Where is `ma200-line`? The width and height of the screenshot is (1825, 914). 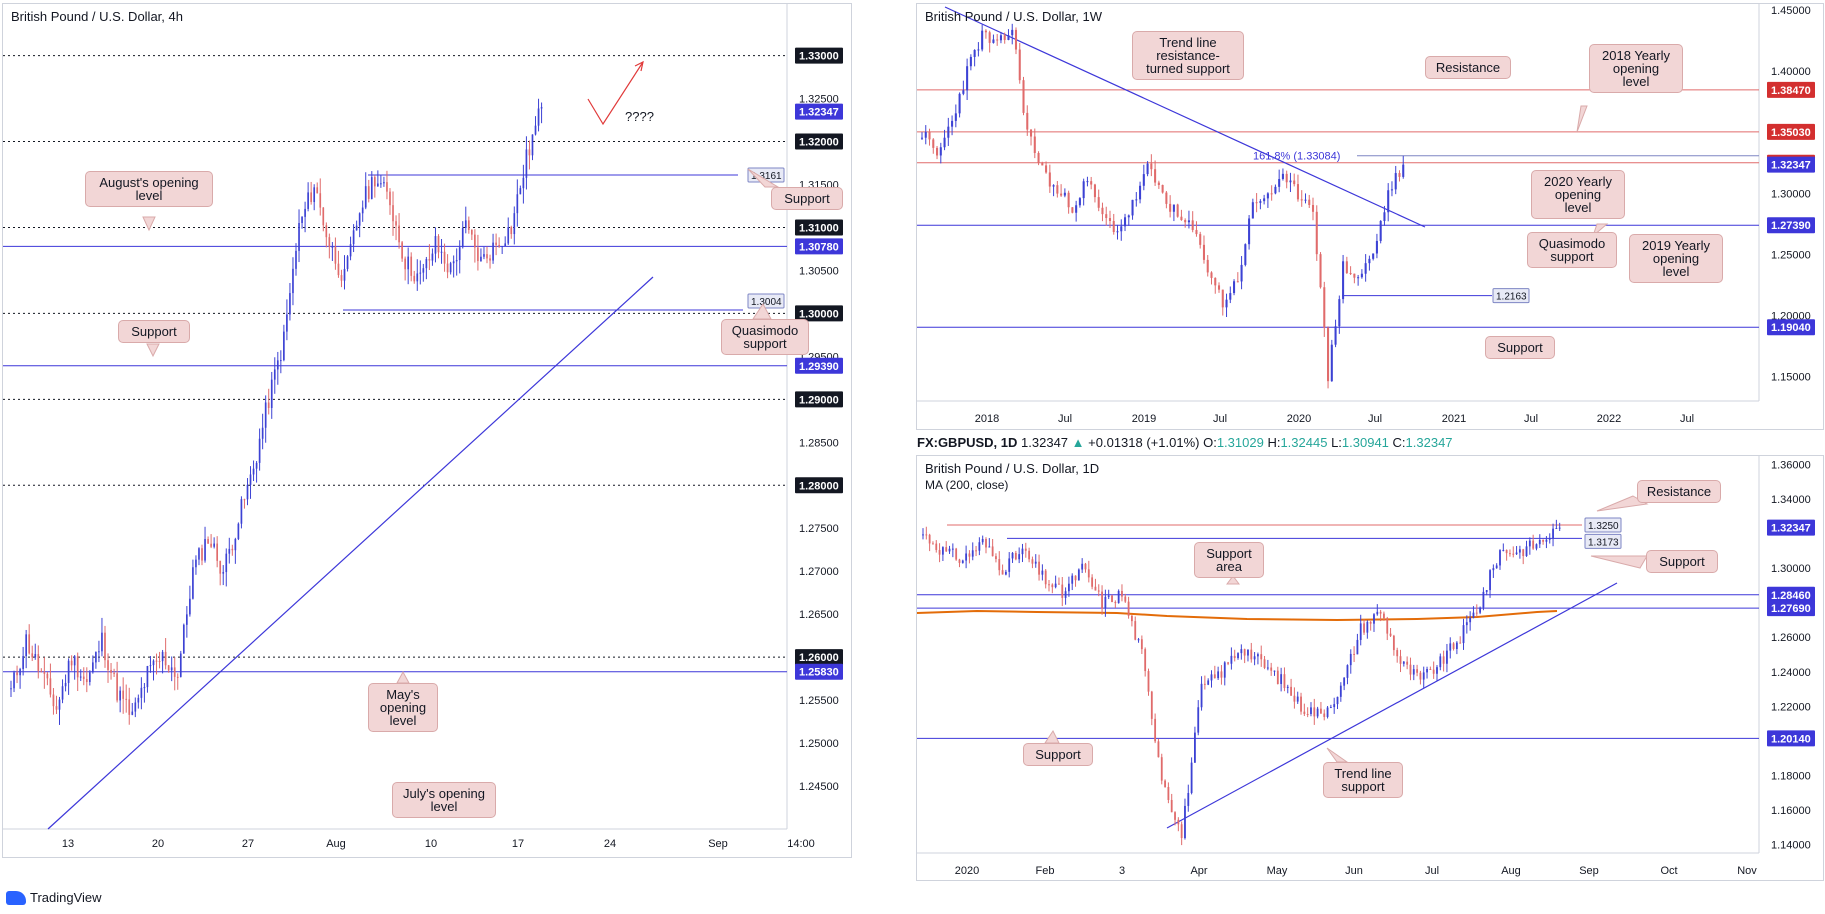 ma200-line is located at coordinates (1237, 615).